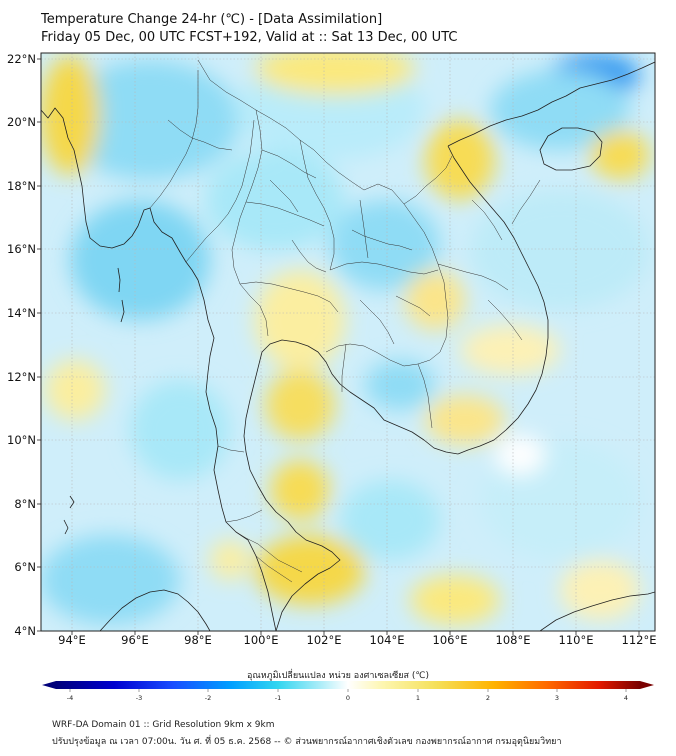 This screenshot has width=676, height=756. I want to click on lon-label: 110°E, so click(576, 640).